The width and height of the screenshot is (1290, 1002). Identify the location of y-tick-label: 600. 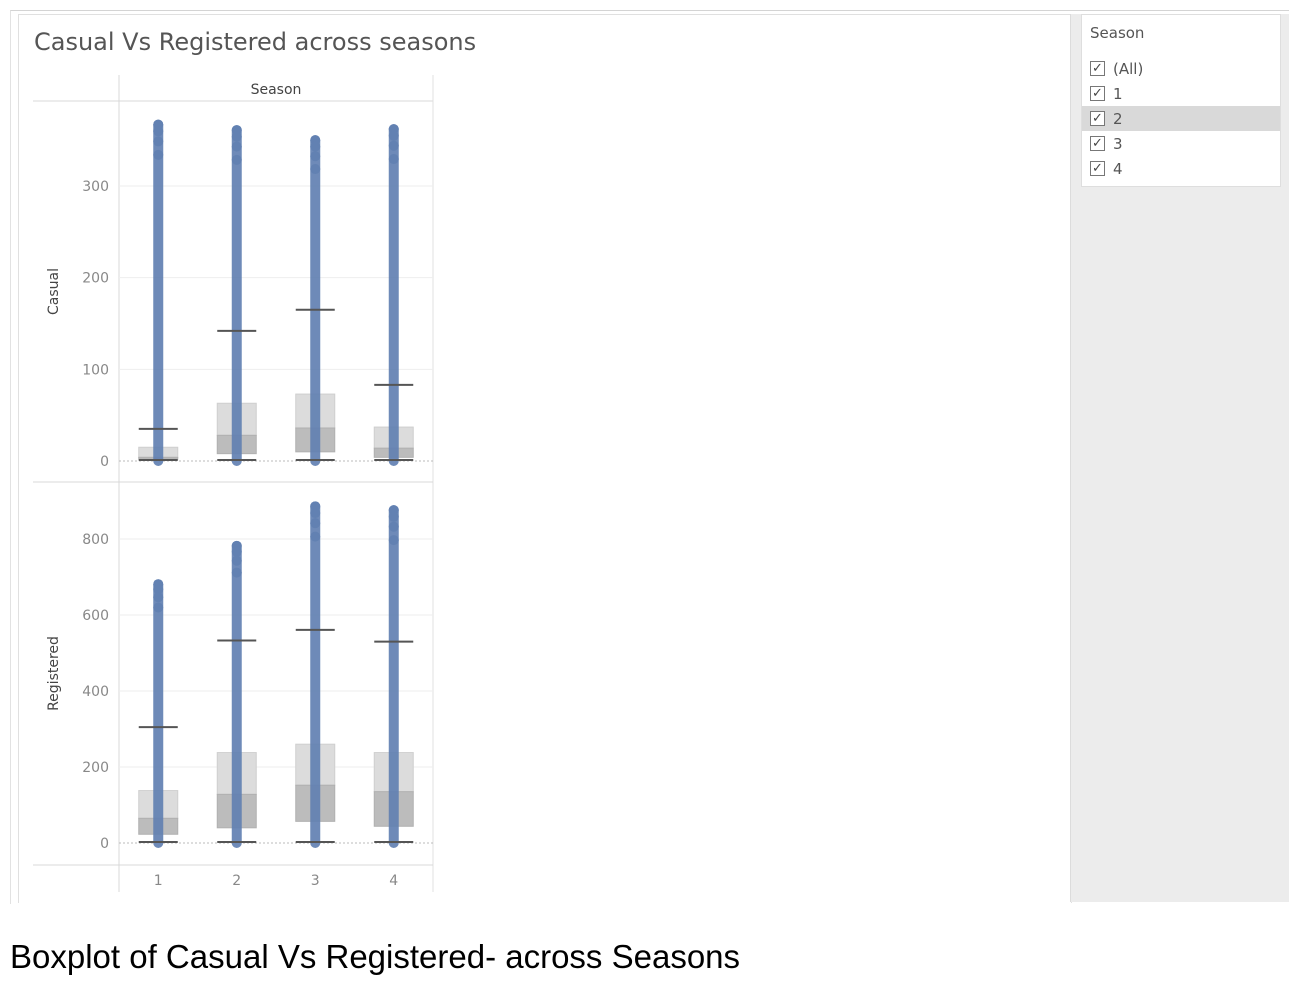
(95, 616).